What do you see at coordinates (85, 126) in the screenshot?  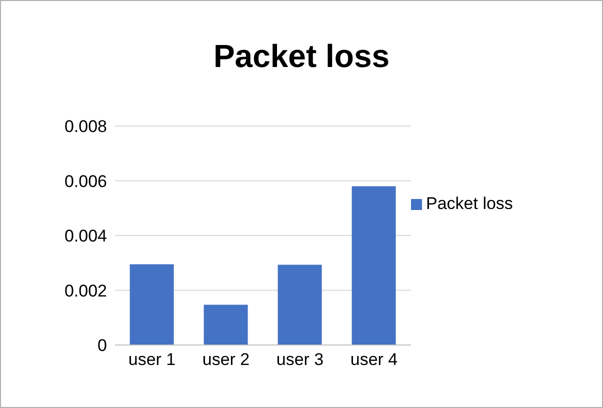 I see `y-tick-label: 0.008` at bounding box center [85, 126].